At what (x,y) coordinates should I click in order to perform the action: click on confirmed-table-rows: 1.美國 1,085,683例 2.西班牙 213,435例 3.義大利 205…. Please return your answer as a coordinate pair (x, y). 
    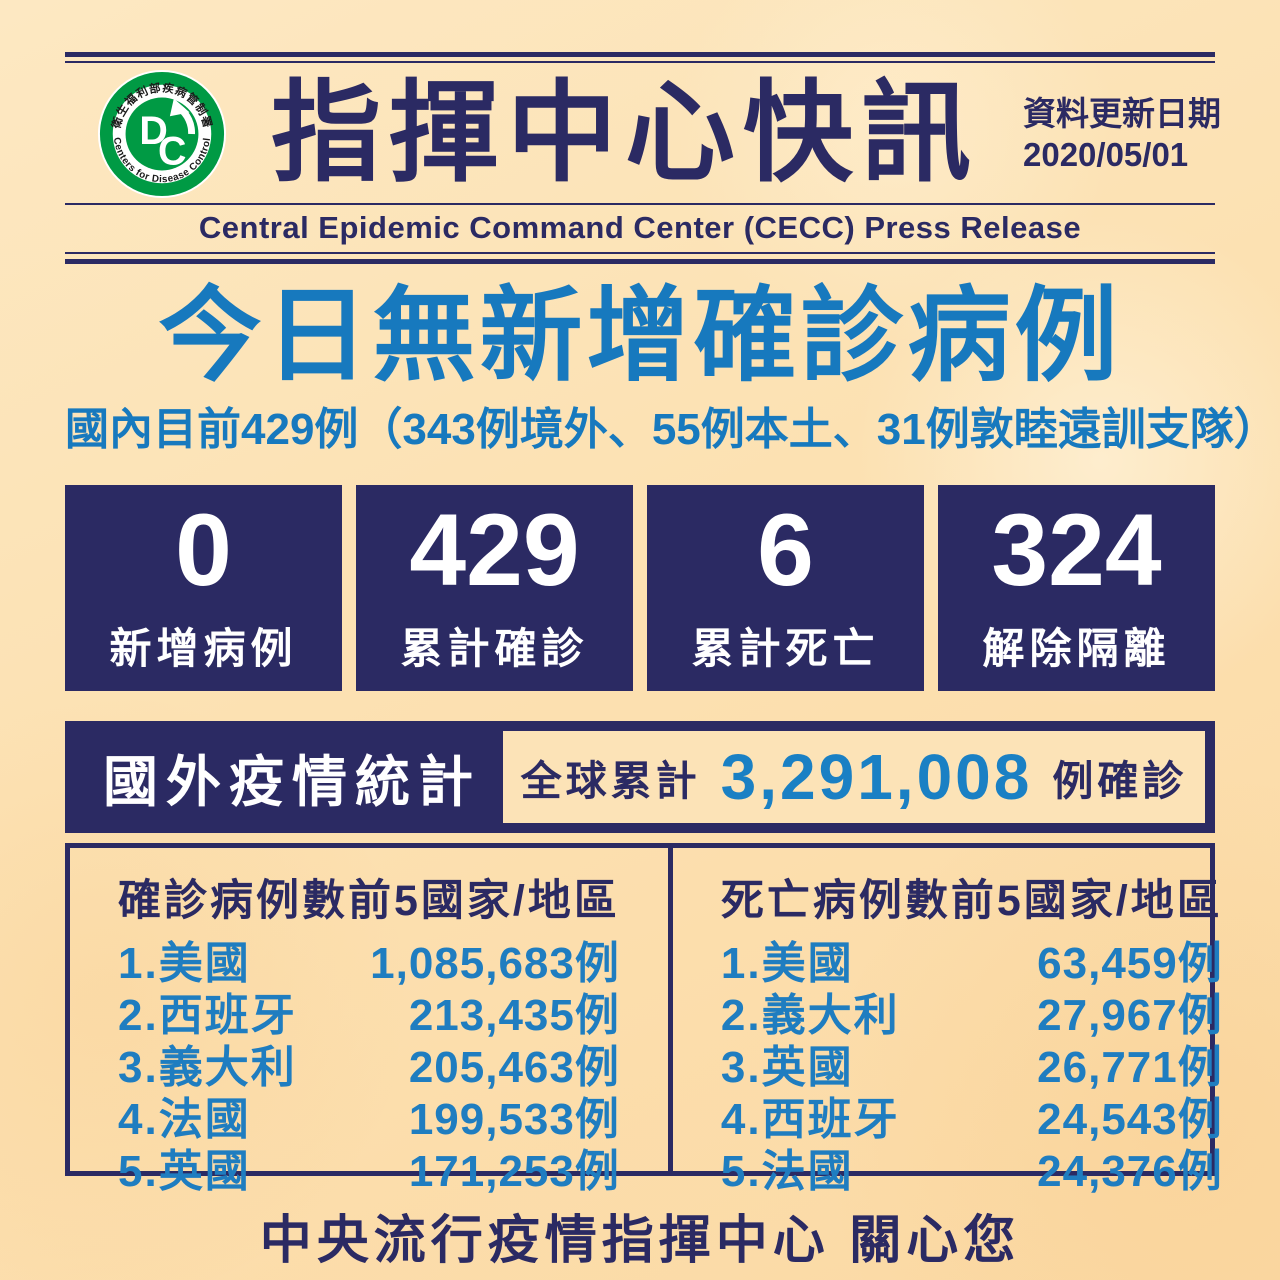
    Looking at the image, I should click on (369, 1067).